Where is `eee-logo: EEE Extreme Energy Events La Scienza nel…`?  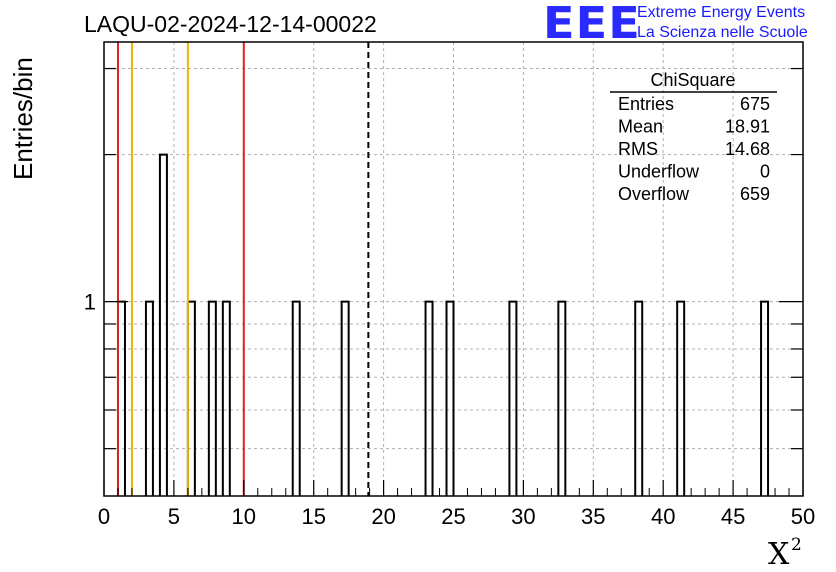 eee-logo: EEE Extreme Energy Events La Scienza nel… is located at coordinates (688, 24).